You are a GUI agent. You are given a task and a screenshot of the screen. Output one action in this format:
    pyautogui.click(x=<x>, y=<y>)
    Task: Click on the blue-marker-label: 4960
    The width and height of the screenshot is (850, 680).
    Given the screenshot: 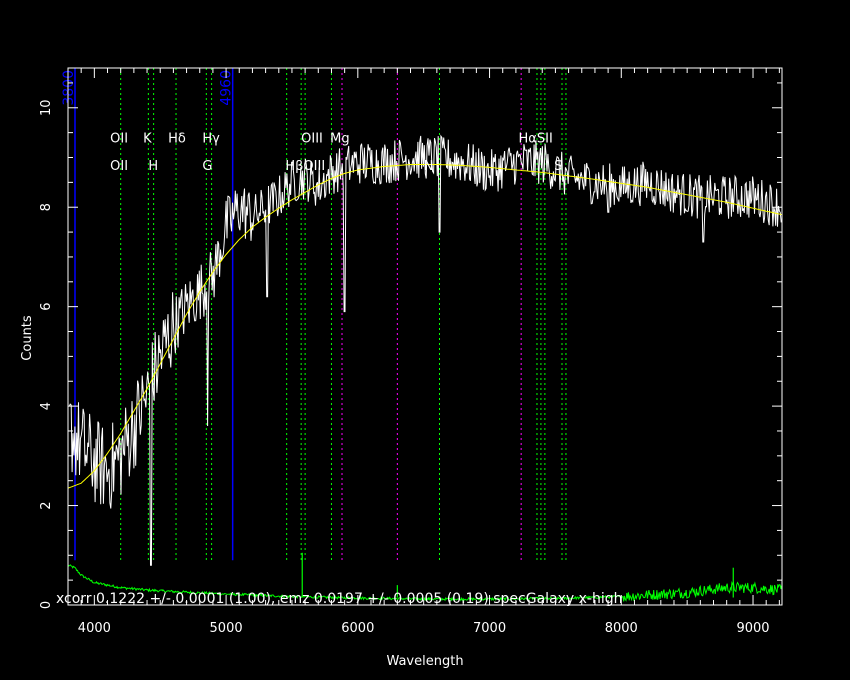 What is the action you would take?
    pyautogui.click(x=227, y=88)
    